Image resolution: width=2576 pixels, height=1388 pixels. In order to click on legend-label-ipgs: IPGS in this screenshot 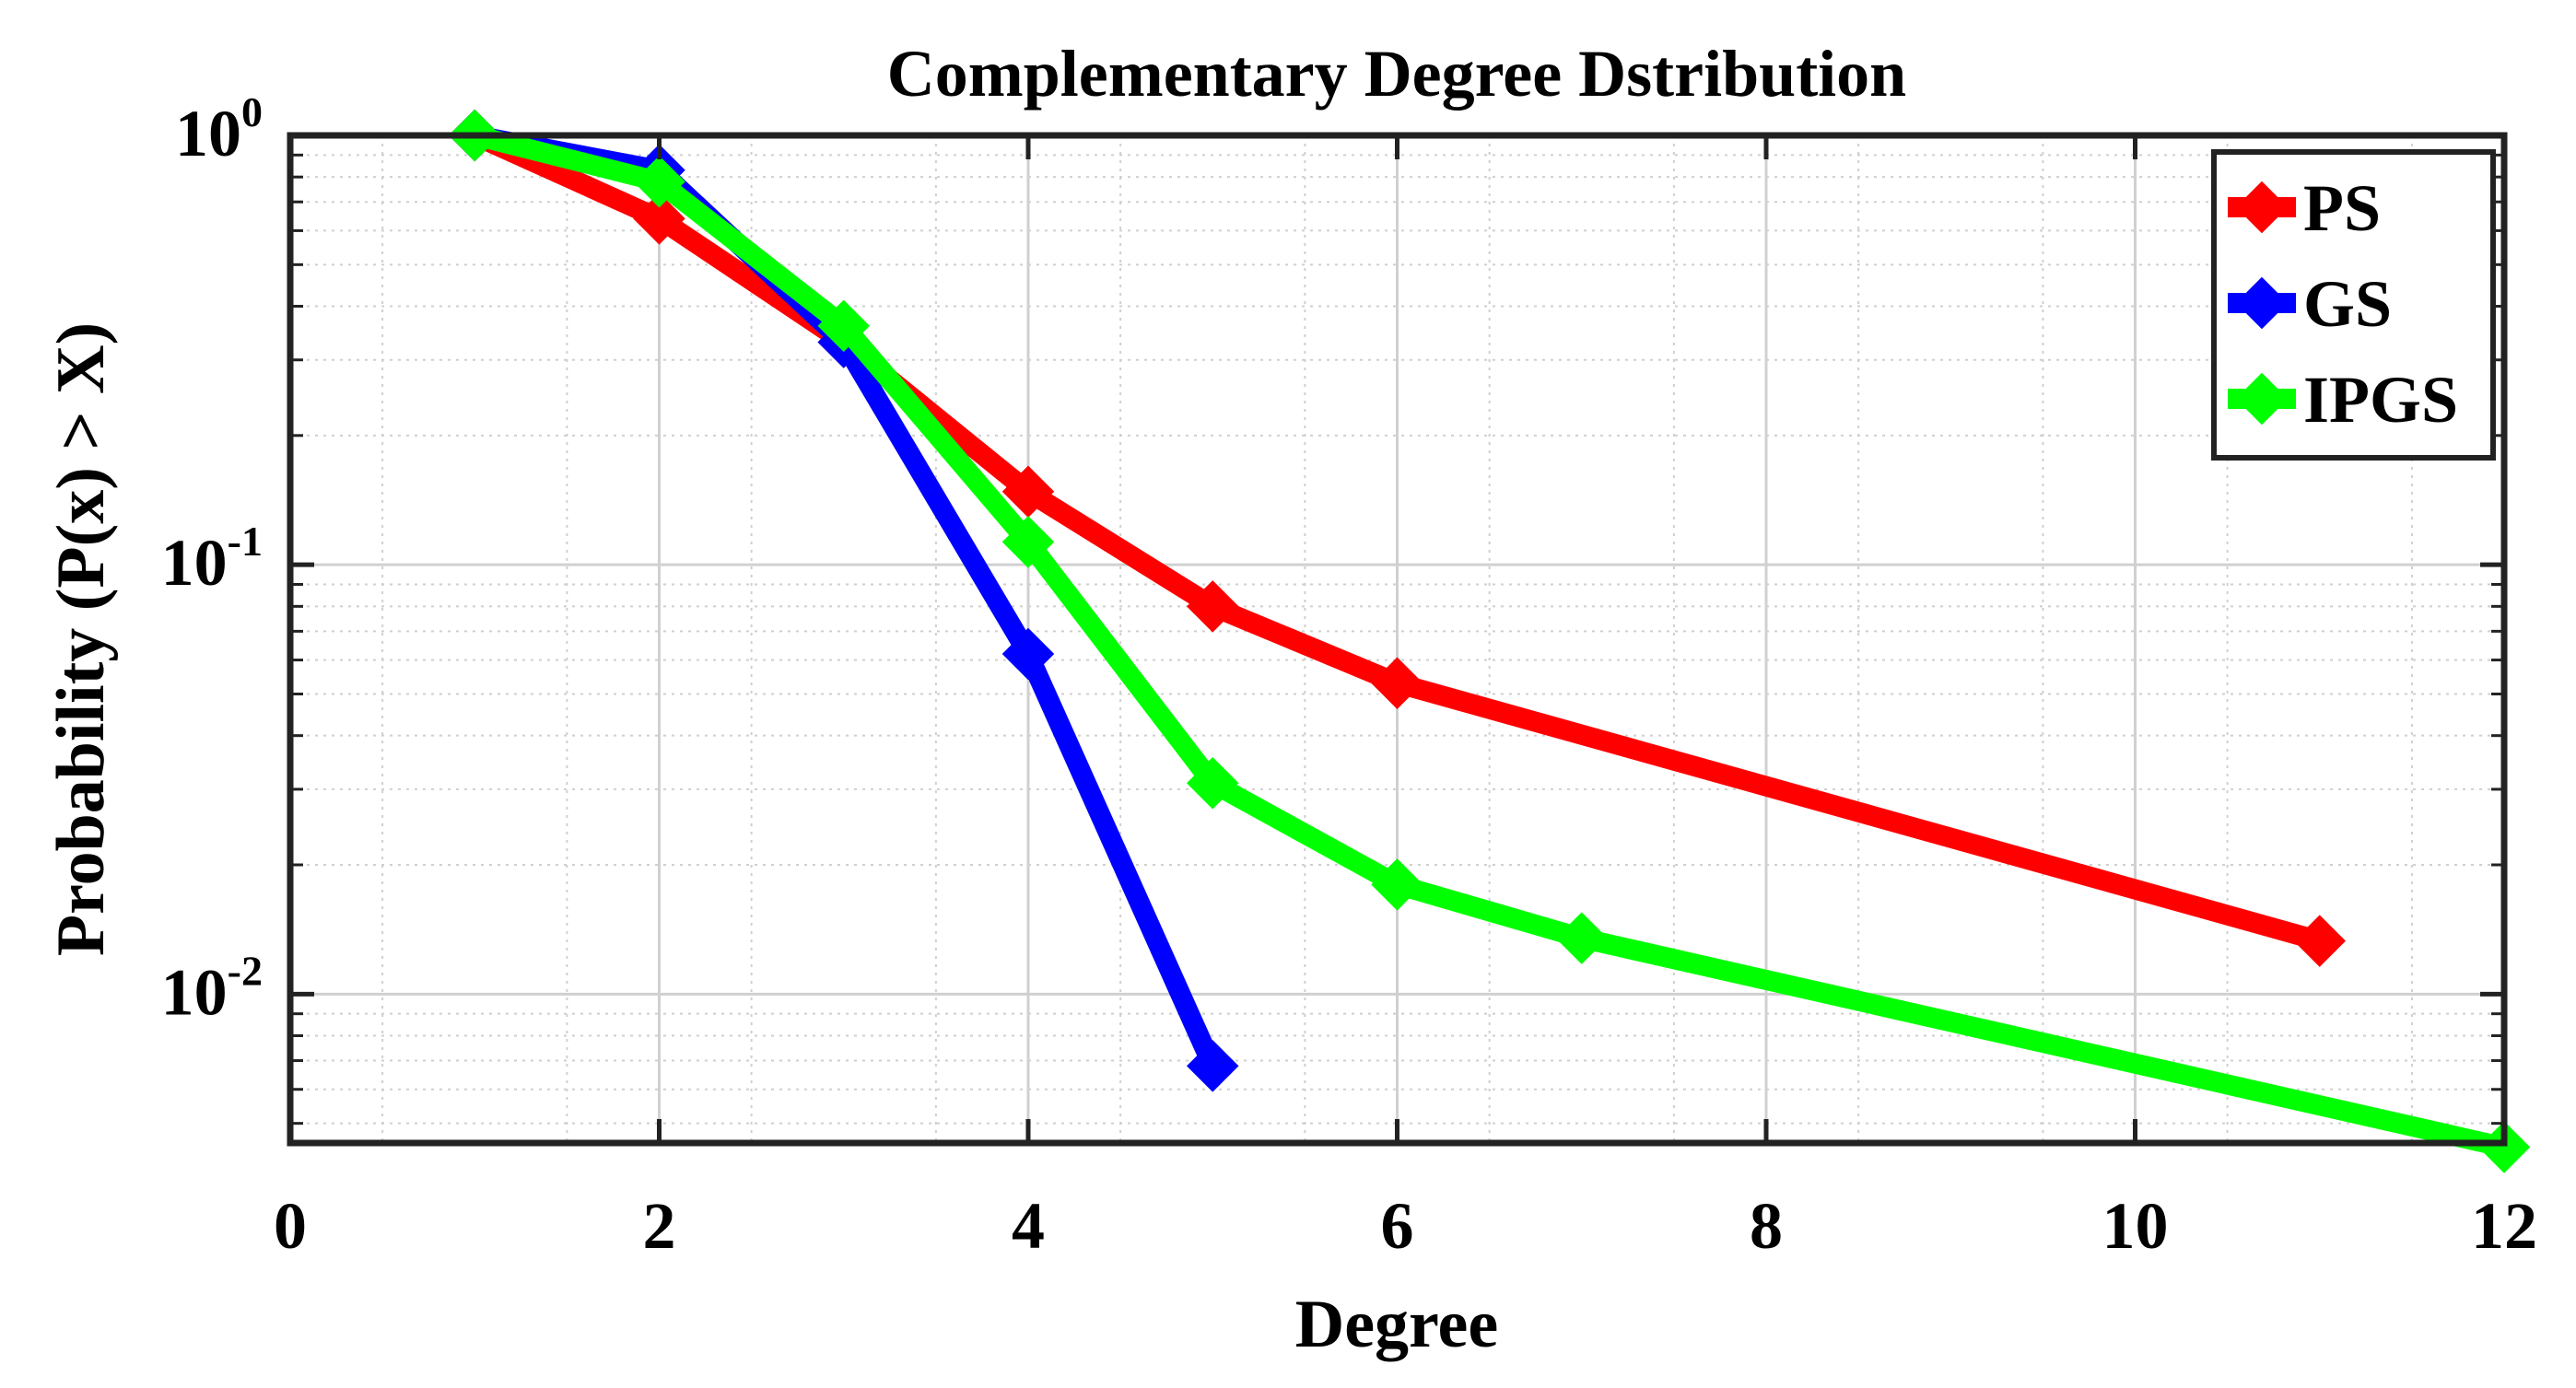, I will do `click(2380, 400)`.